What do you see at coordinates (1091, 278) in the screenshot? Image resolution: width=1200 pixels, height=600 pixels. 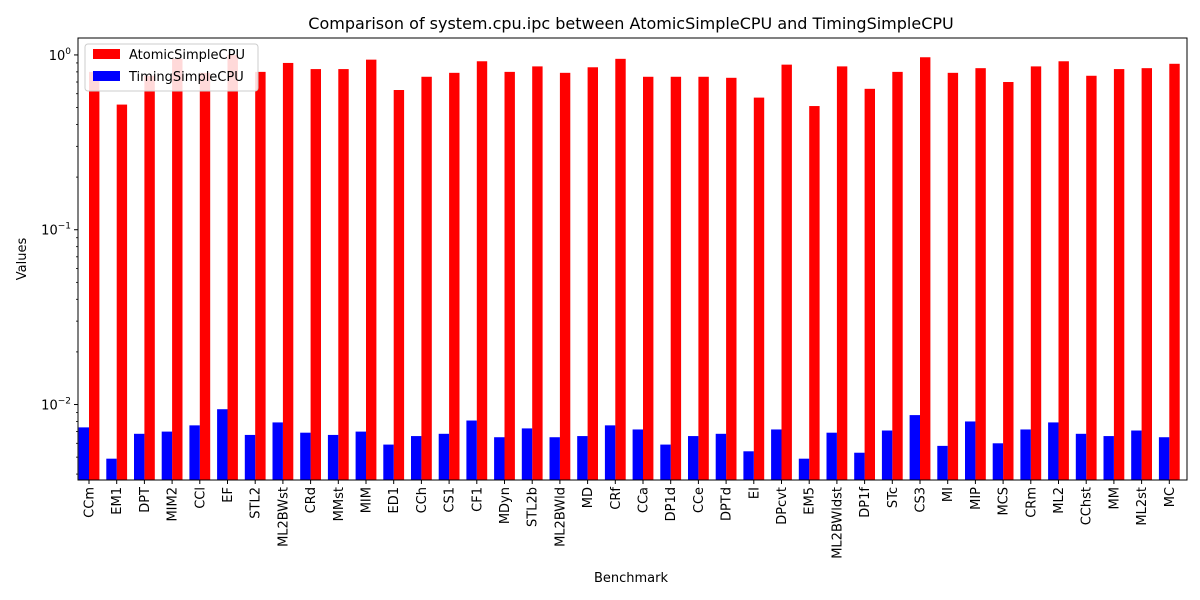 I see `bar-atomic-CChst` at bounding box center [1091, 278].